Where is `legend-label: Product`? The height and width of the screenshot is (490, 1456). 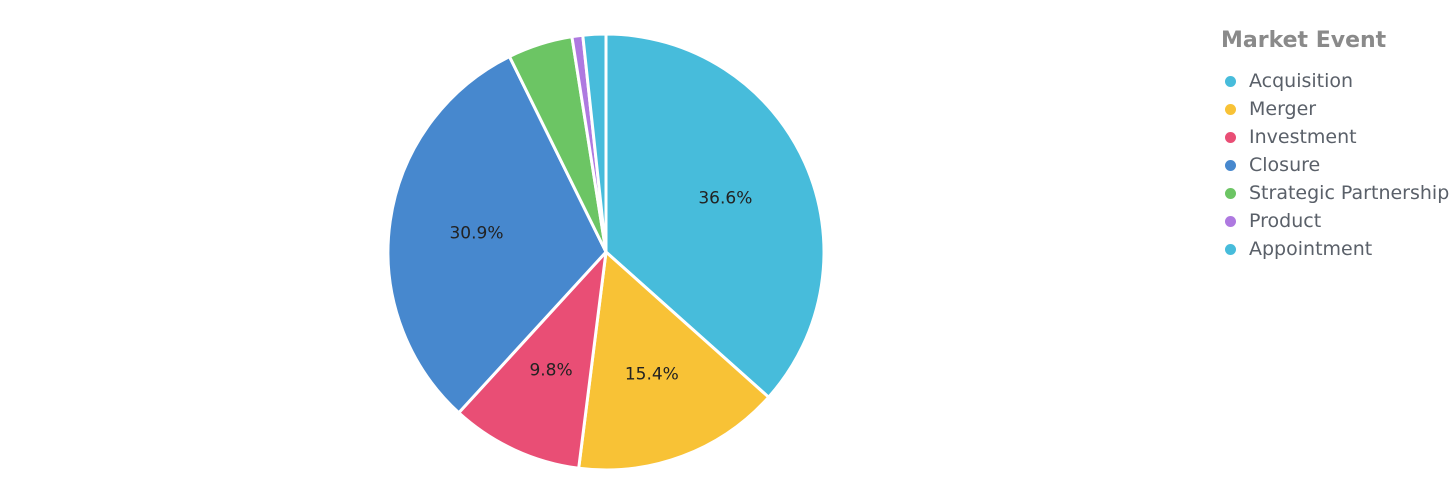 legend-label: Product is located at coordinates (1285, 221).